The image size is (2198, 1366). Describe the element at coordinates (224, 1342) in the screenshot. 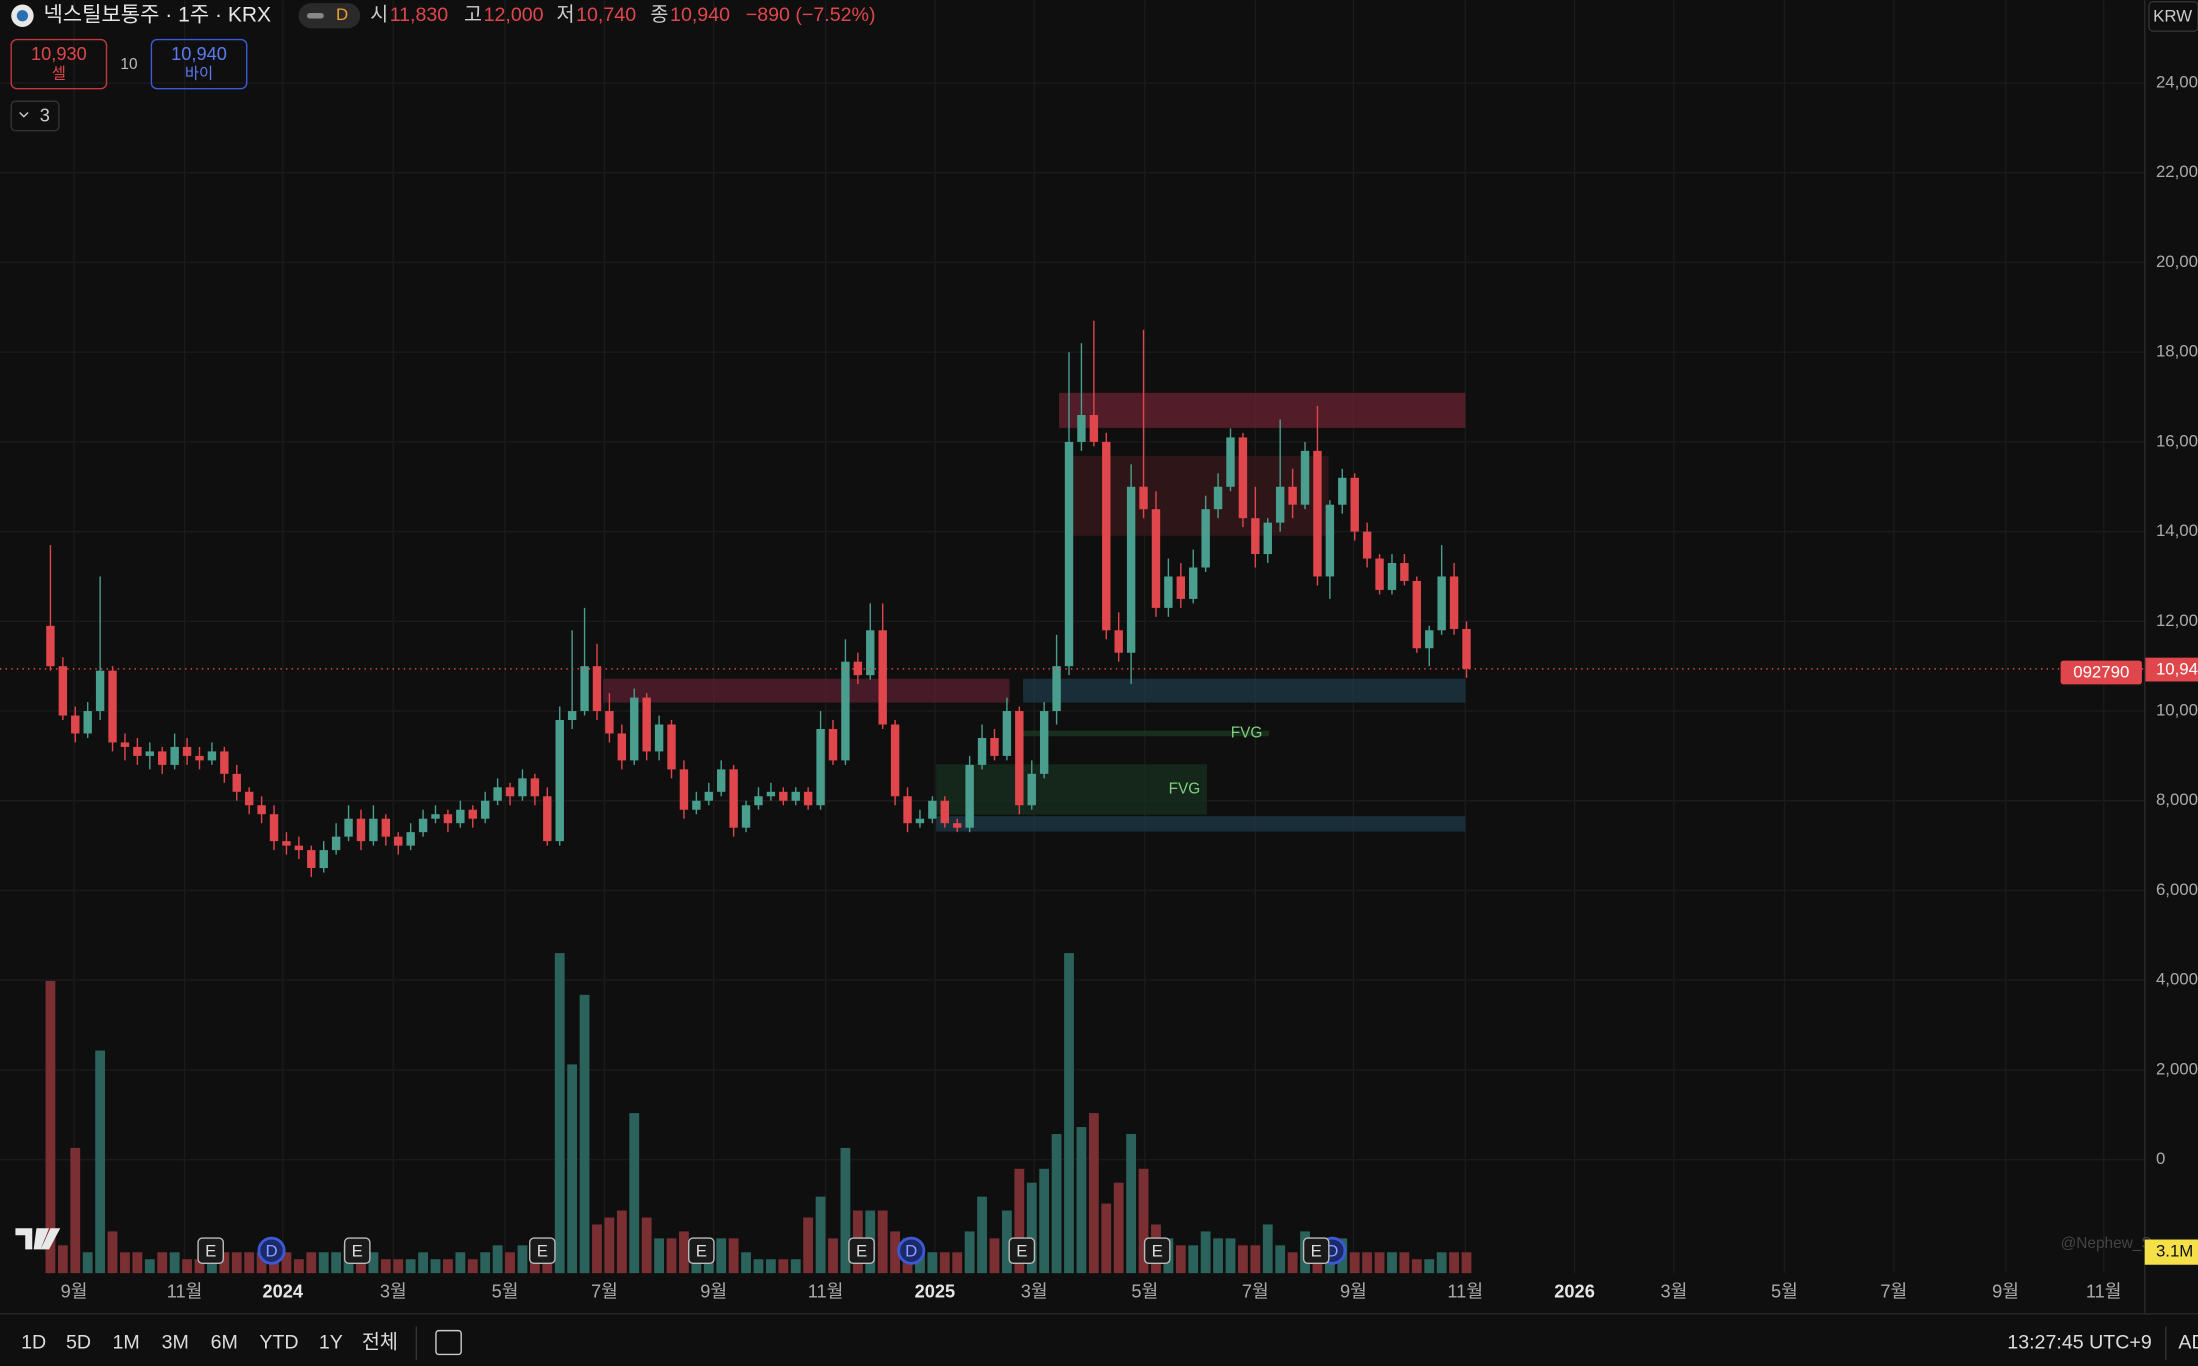

I see `range-button: 6M` at that location.